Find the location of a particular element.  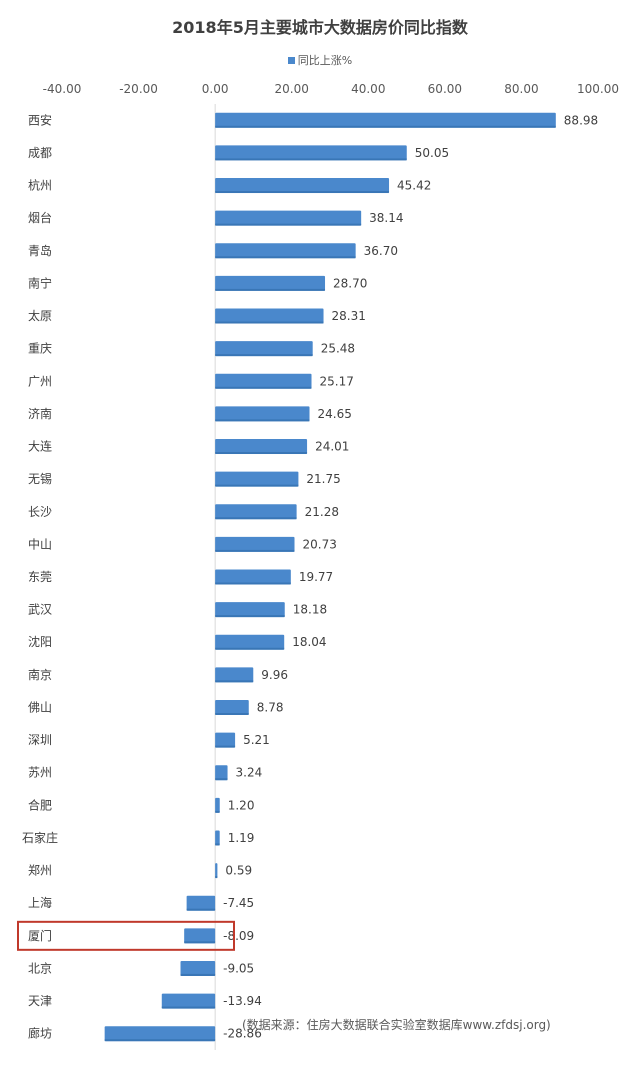

data-label: 19.77 is located at coordinates (316, 577).